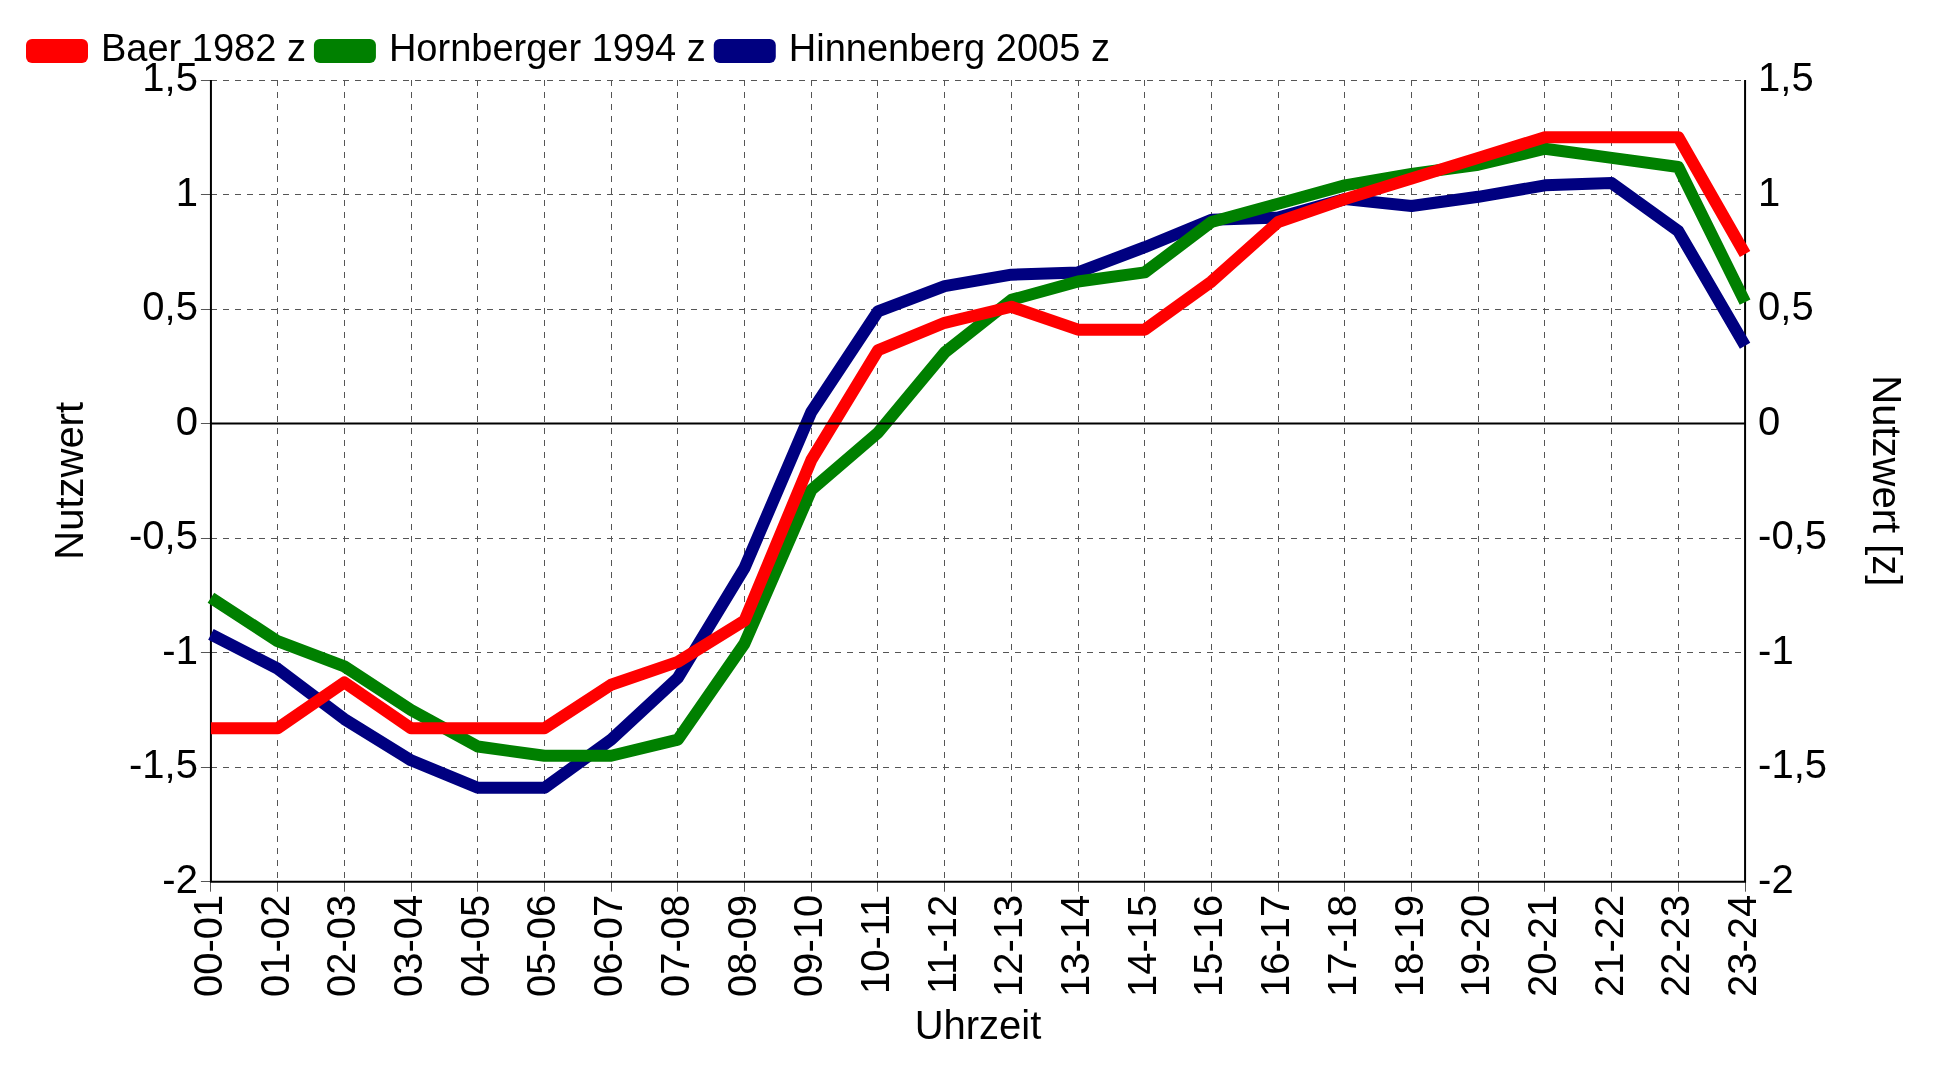 The height and width of the screenshot is (1077, 1959). What do you see at coordinates (69, 480) in the screenshot?
I see `y-axis-title: Nutzwert` at bounding box center [69, 480].